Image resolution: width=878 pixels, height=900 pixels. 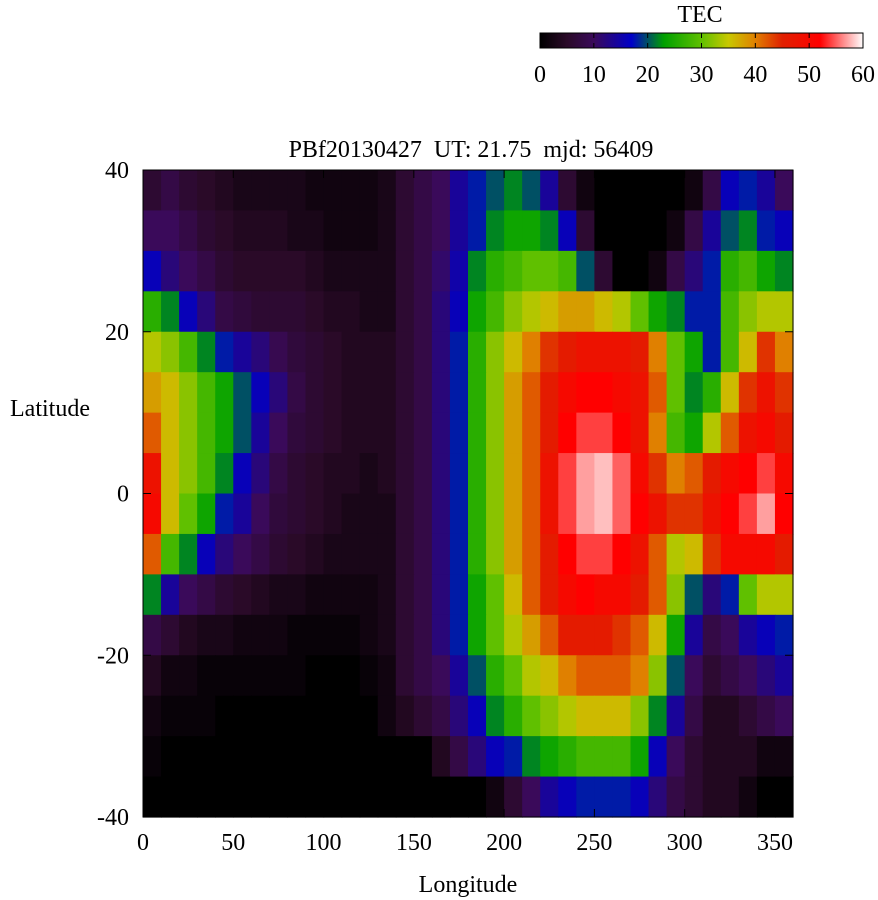 What do you see at coordinates (117, 333) in the screenshot?
I see `y-tick-label: 20` at bounding box center [117, 333].